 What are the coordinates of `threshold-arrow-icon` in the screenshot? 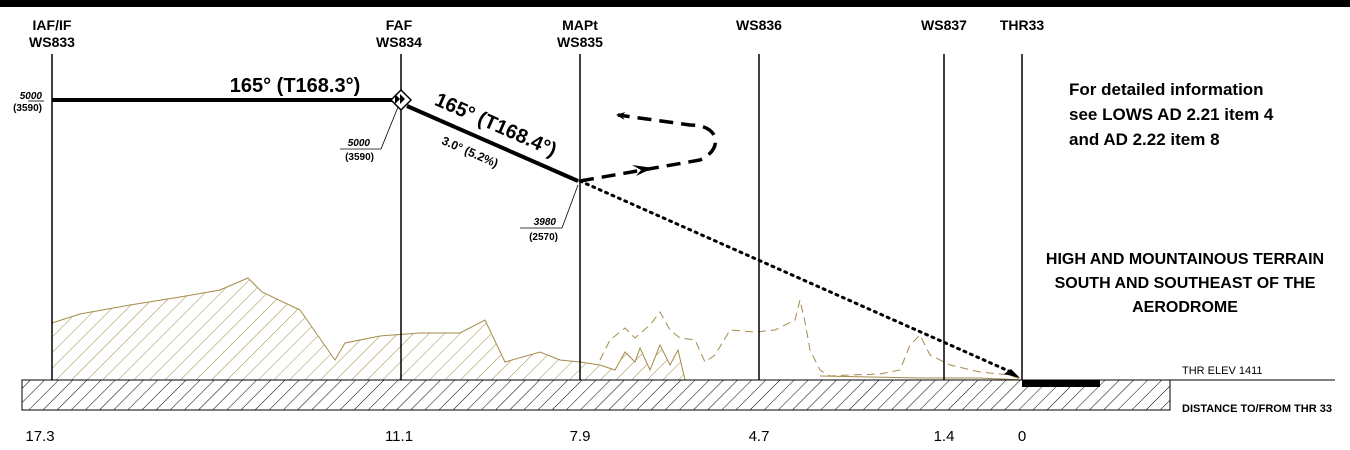 It's located at (1012, 373).